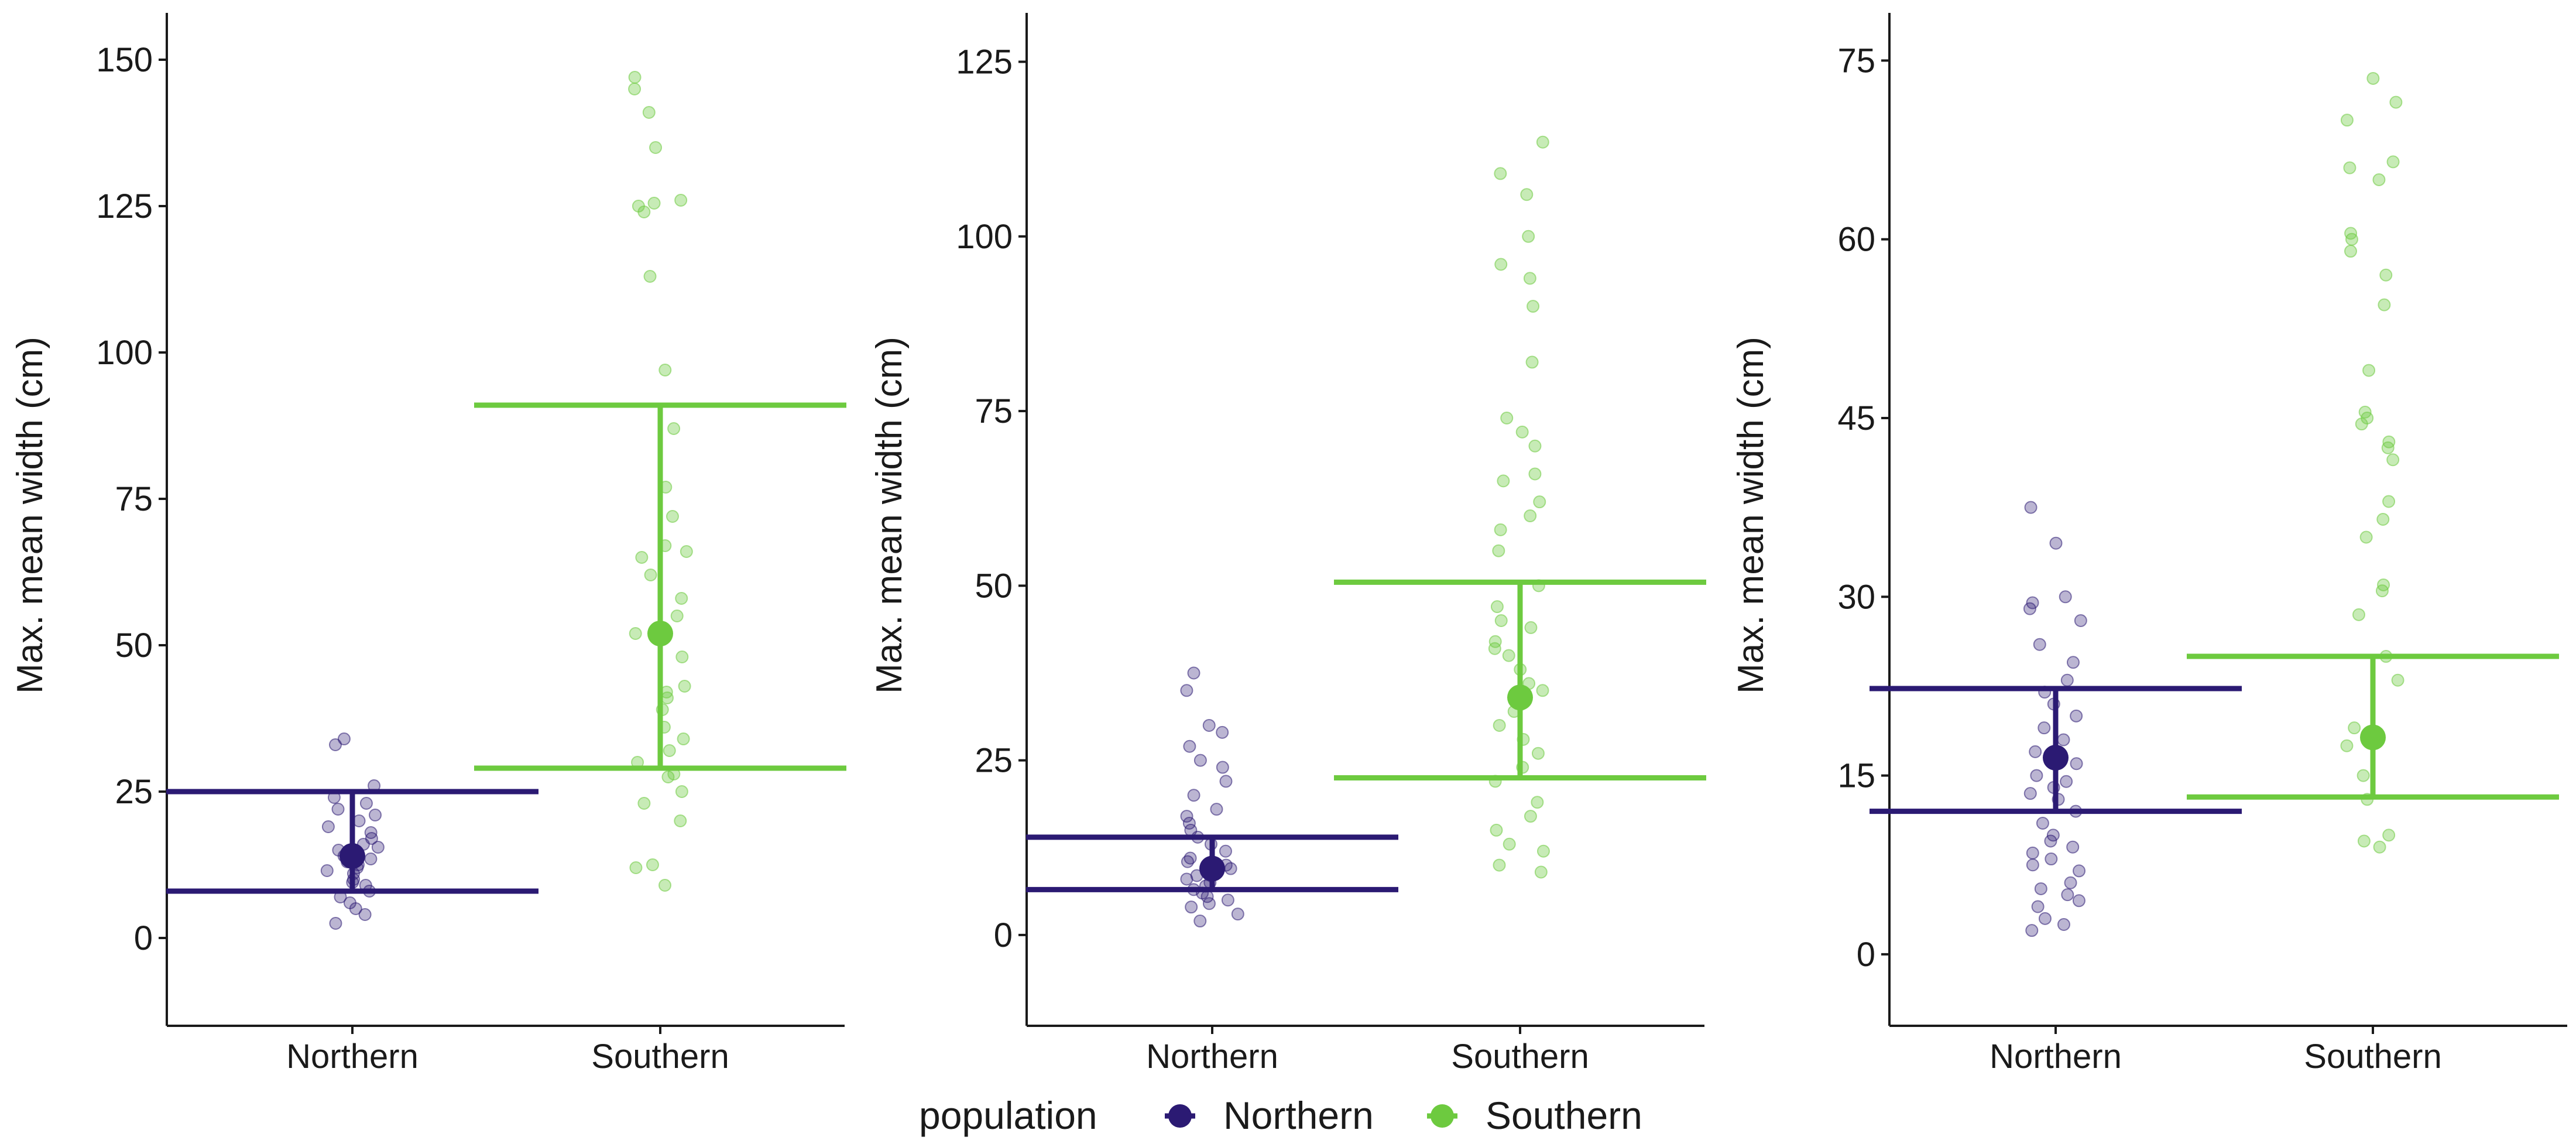  I want to click on legend-key-southern, so click(1442, 1116).